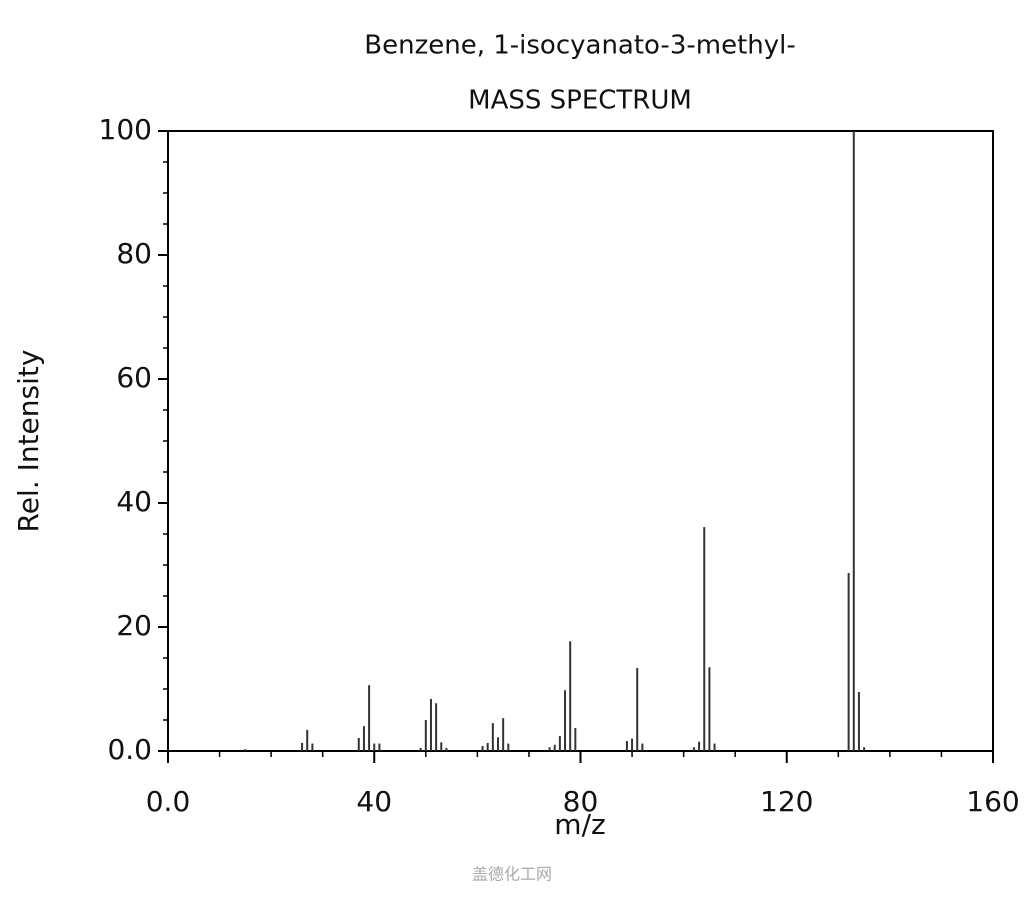 The height and width of the screenshot is (900, 1024). I want to click on y-axis-label: Rel. Intensity, so click(28, 441).